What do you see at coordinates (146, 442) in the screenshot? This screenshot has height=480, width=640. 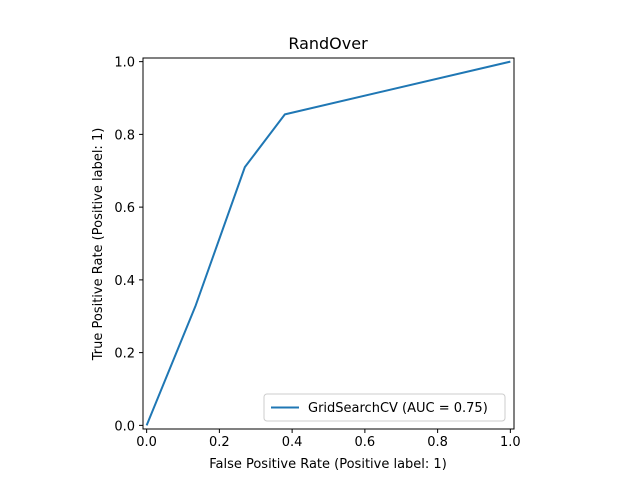 I see `x-tick-label: 0.0` at bounding box center [146, 442].